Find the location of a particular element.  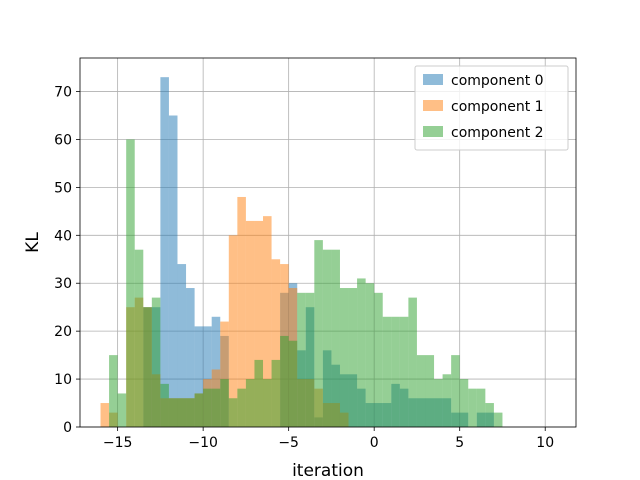

legend-label: component 0 is located at coordinates (497, 81).